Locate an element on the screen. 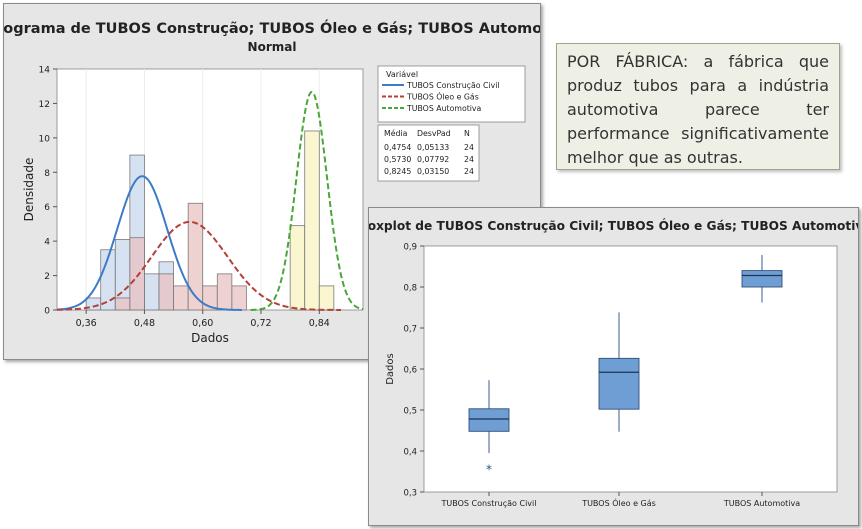  histogram-y-axis-label: Densidade is located at coordinates (29, 190).